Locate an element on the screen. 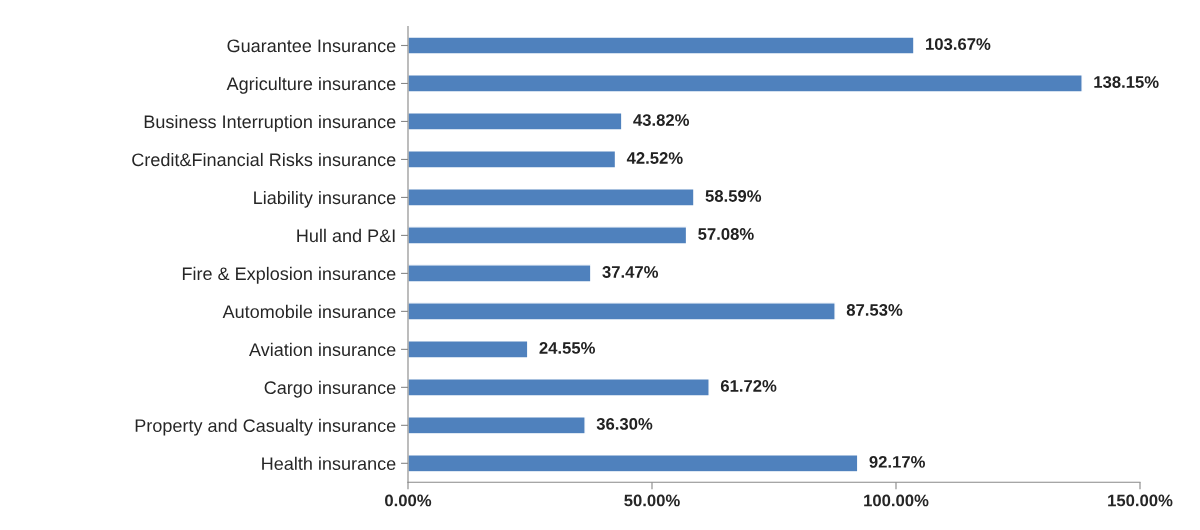  data-label: 36.30% is located at coordinates (624, 424).